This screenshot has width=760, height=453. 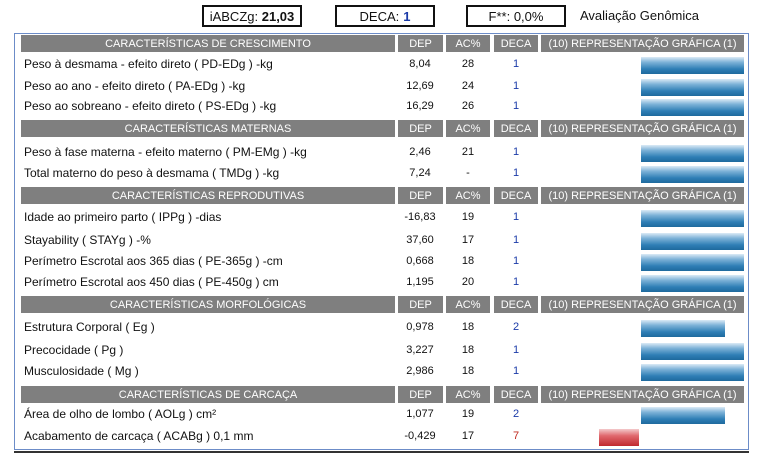 I want to click on inbreeding-value: 0,0%, so click(x=528, y=16).